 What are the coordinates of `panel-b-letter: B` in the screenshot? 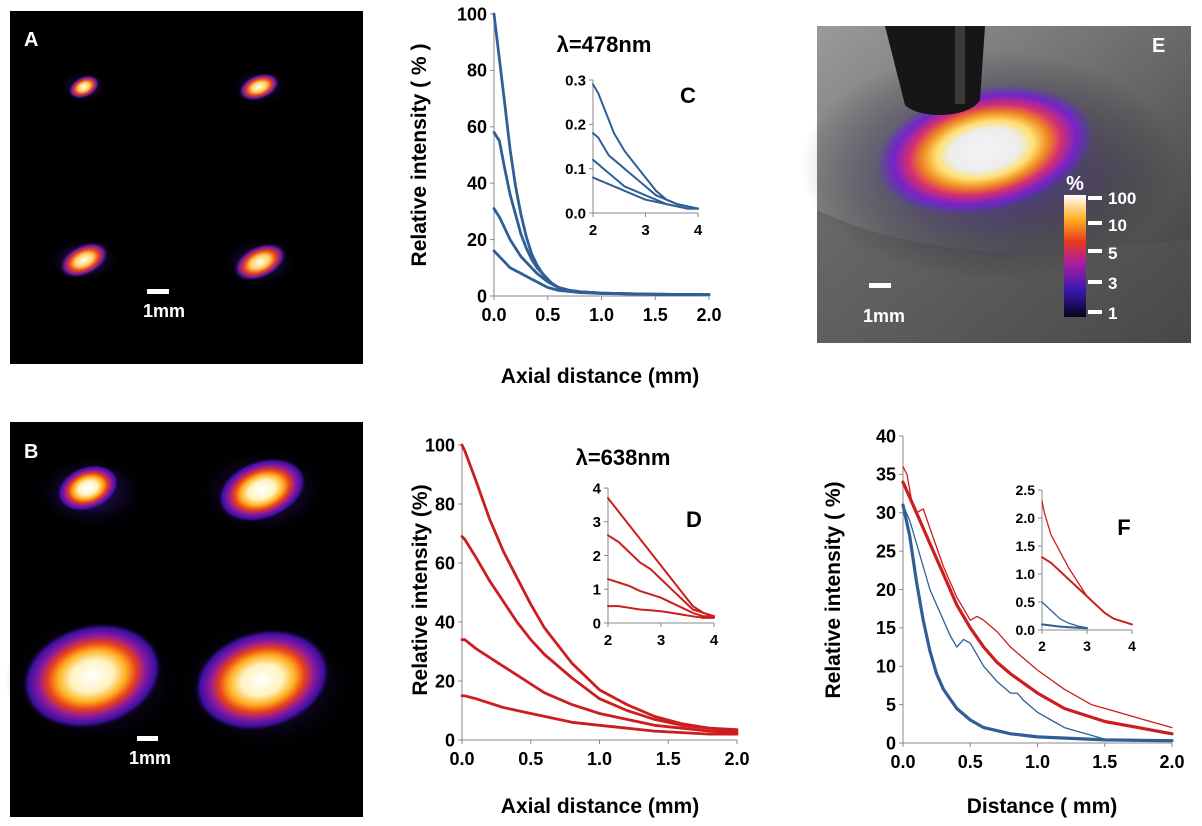 It's located at (31, 452).